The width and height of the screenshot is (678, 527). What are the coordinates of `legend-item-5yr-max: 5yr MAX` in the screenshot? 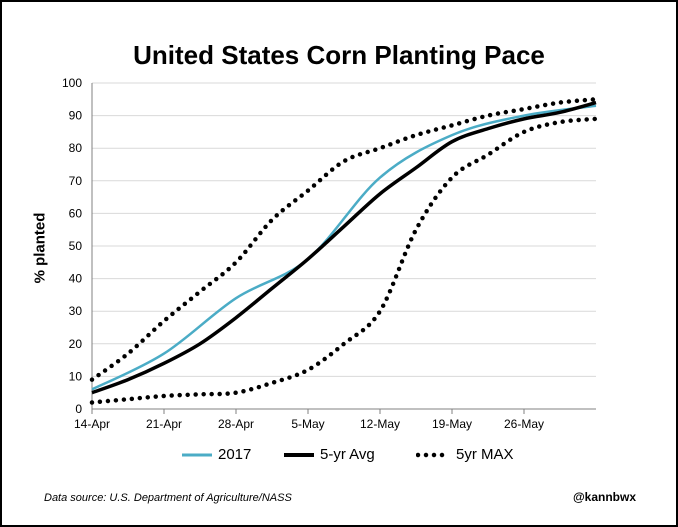 It's located at (465, 454).